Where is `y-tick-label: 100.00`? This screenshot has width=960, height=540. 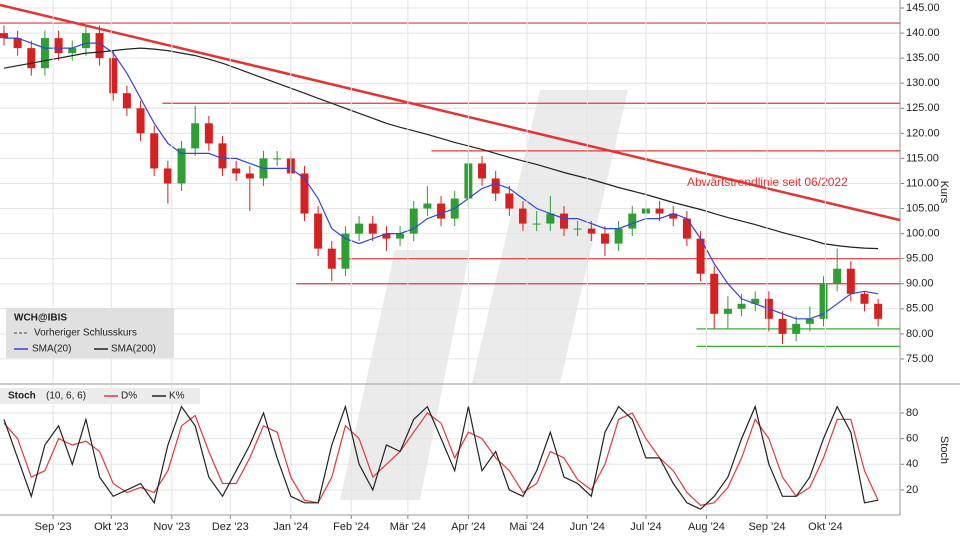
y-tick-label: 100.00 is located at coordinates (923, 234).